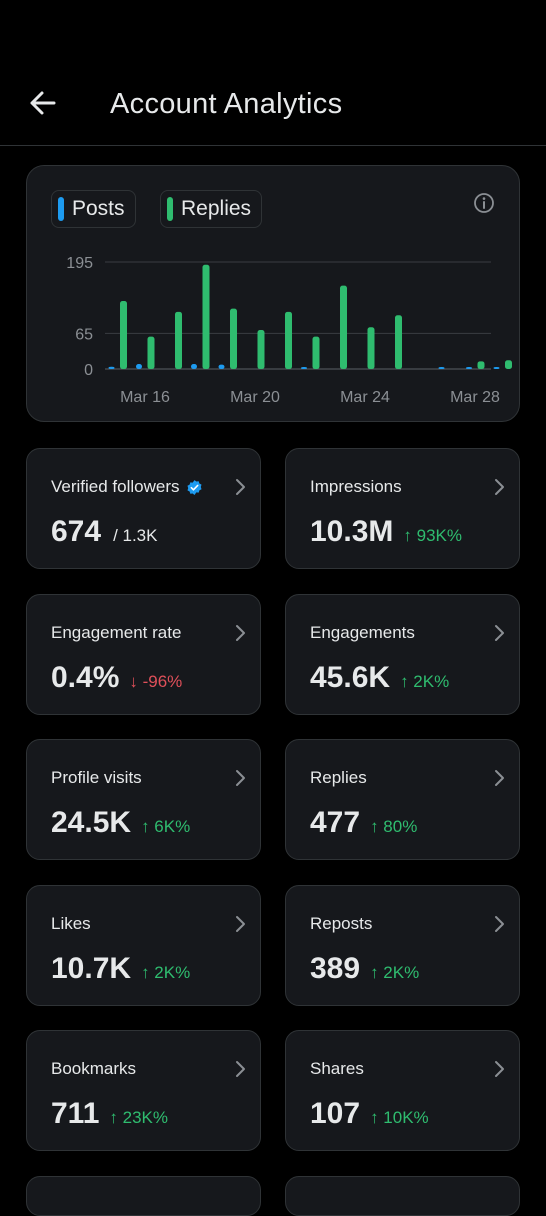  Describe the element at coordinates (402, 945) in the screenshot. I see `metric-card: Reposts 389 ↑ 2K%` at that location.